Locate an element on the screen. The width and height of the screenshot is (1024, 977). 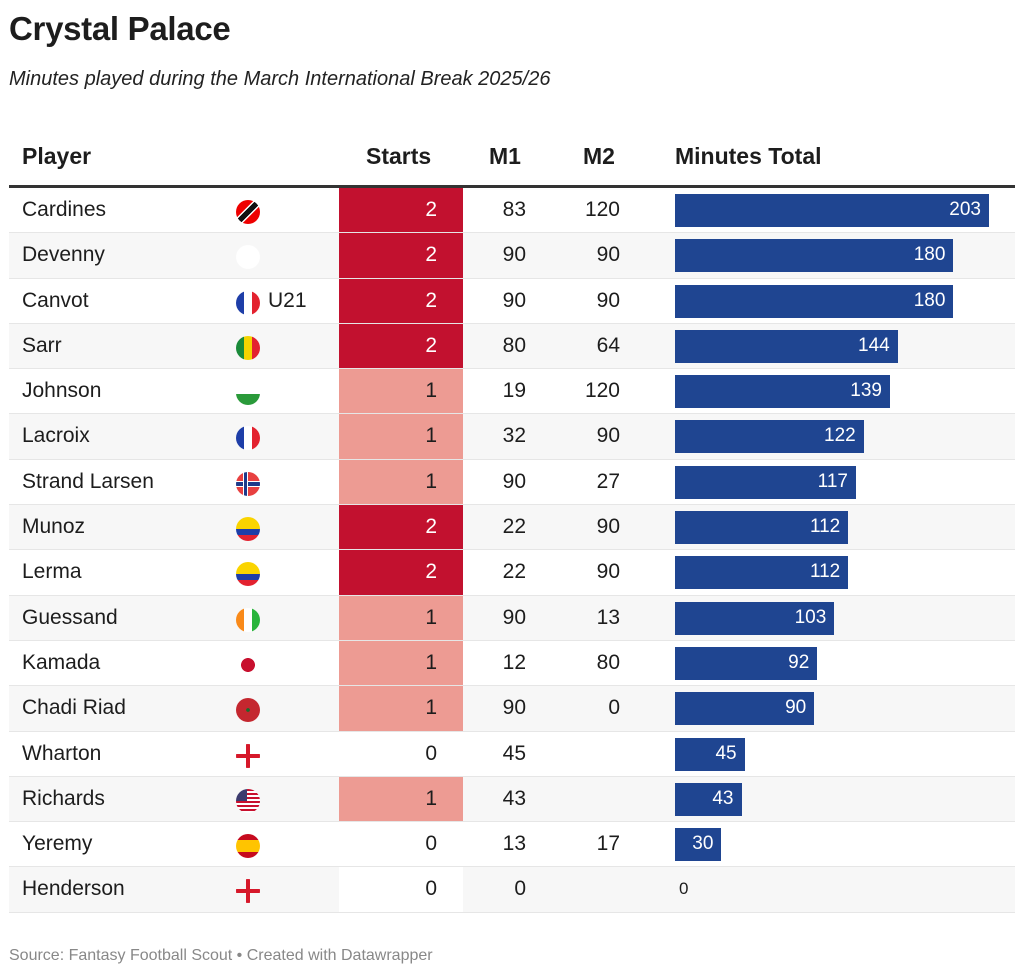
header-starts: Starts is located at coordinates (399, 156).